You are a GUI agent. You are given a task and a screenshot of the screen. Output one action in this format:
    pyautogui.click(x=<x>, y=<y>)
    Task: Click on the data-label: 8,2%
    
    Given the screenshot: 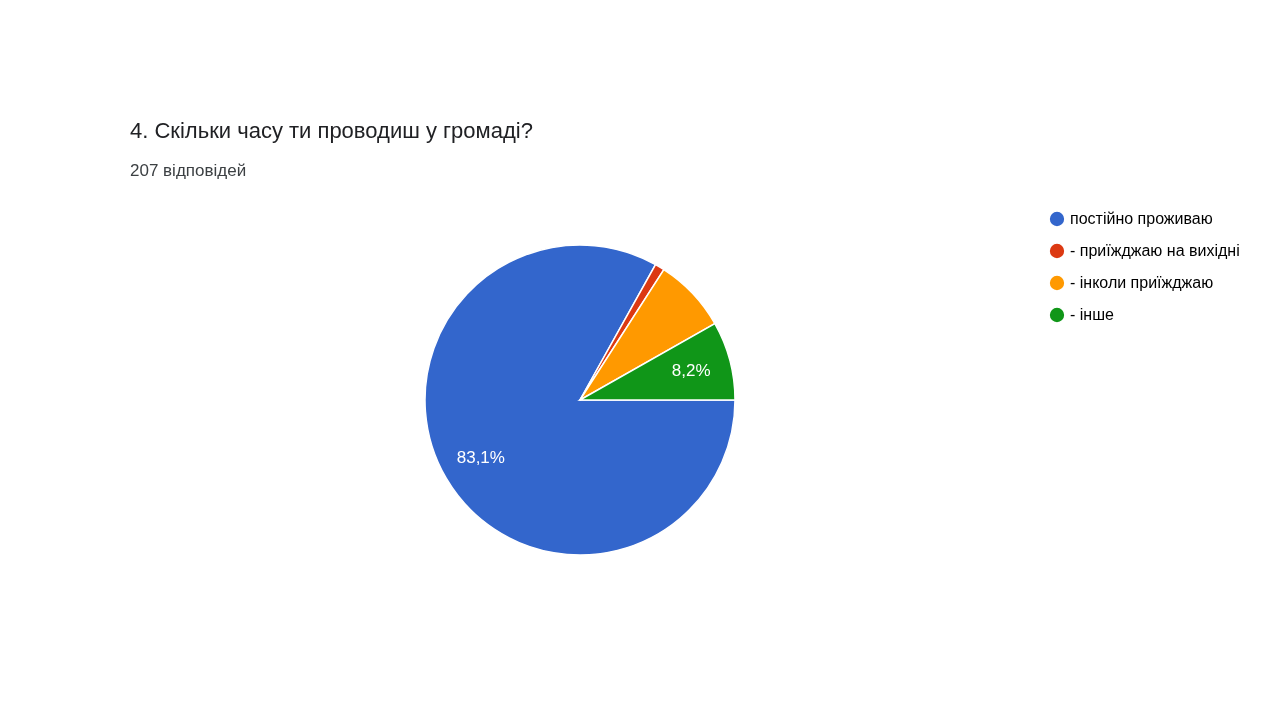 What is the action you would take?
    pyautogui.click(x=691, y=370)
    